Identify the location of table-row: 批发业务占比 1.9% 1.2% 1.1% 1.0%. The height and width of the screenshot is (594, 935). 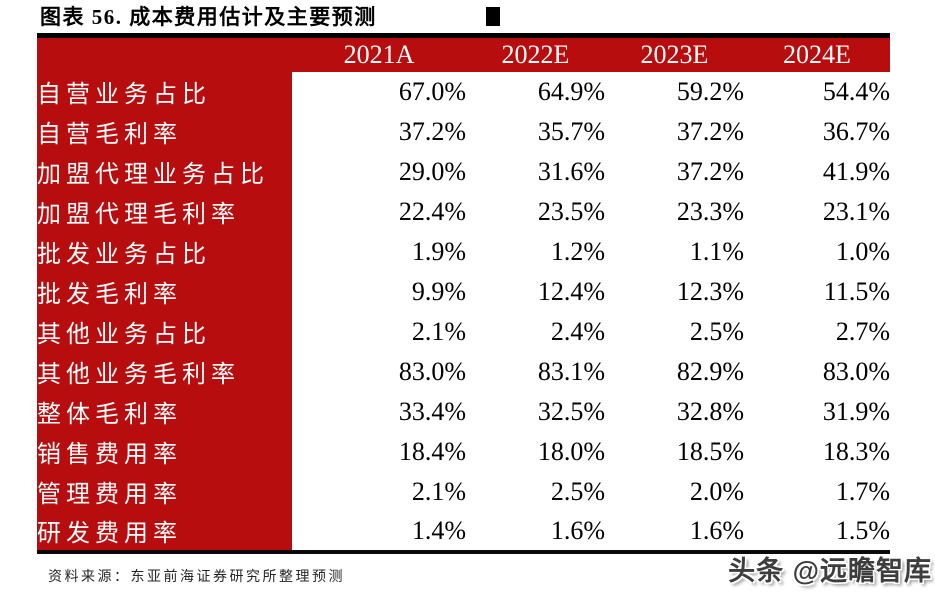
(463, 251).